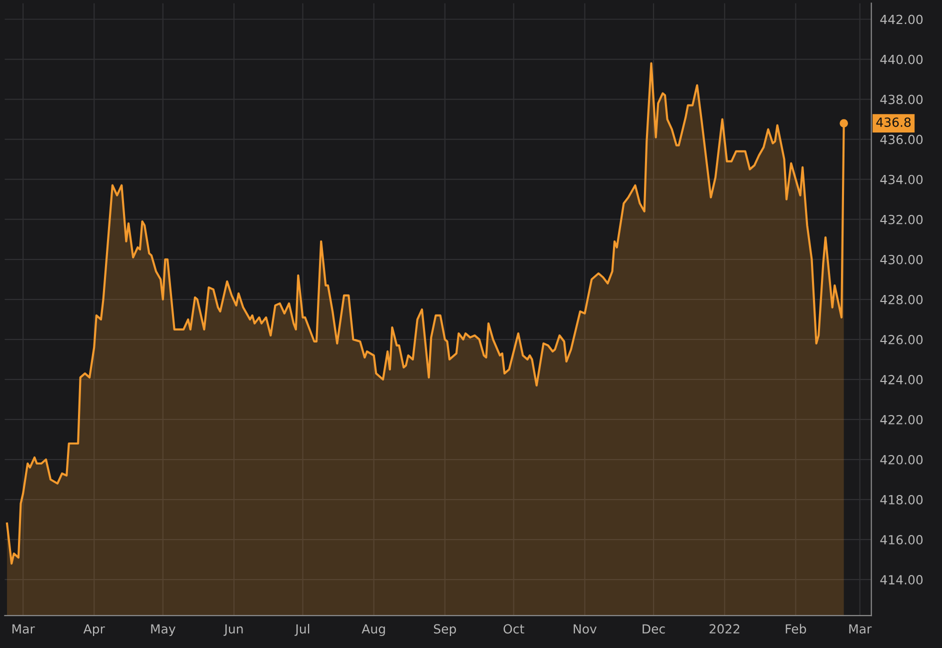 The height and width of the screenshot is (648, 942). Describe the element at coordinates (585, 629) in the screenshot. I see `x-tick-label: Nov` at that location.